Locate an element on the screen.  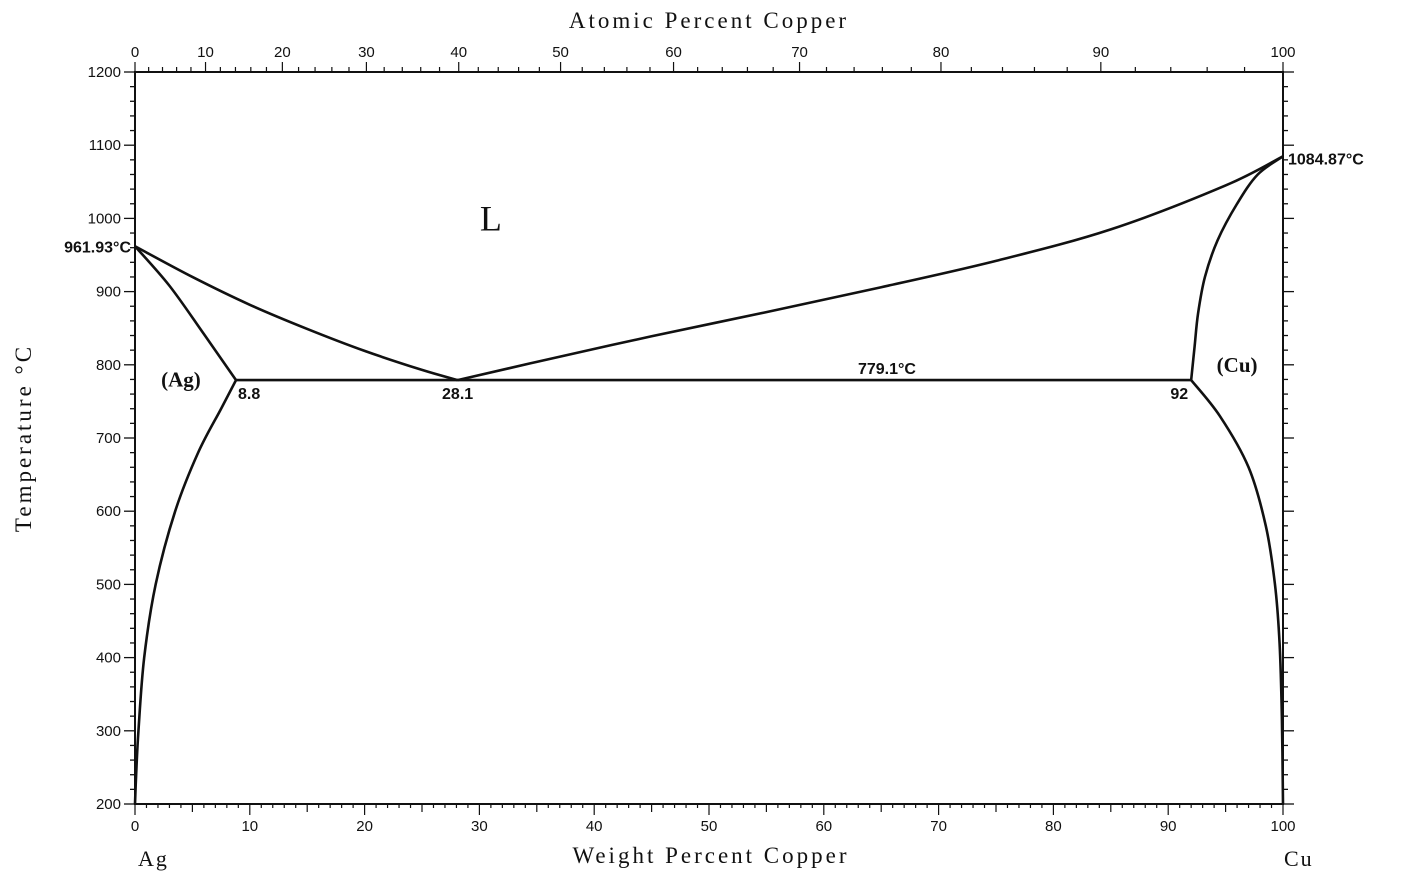
y-tick-label: 500 is located at coordinates (108, 584).